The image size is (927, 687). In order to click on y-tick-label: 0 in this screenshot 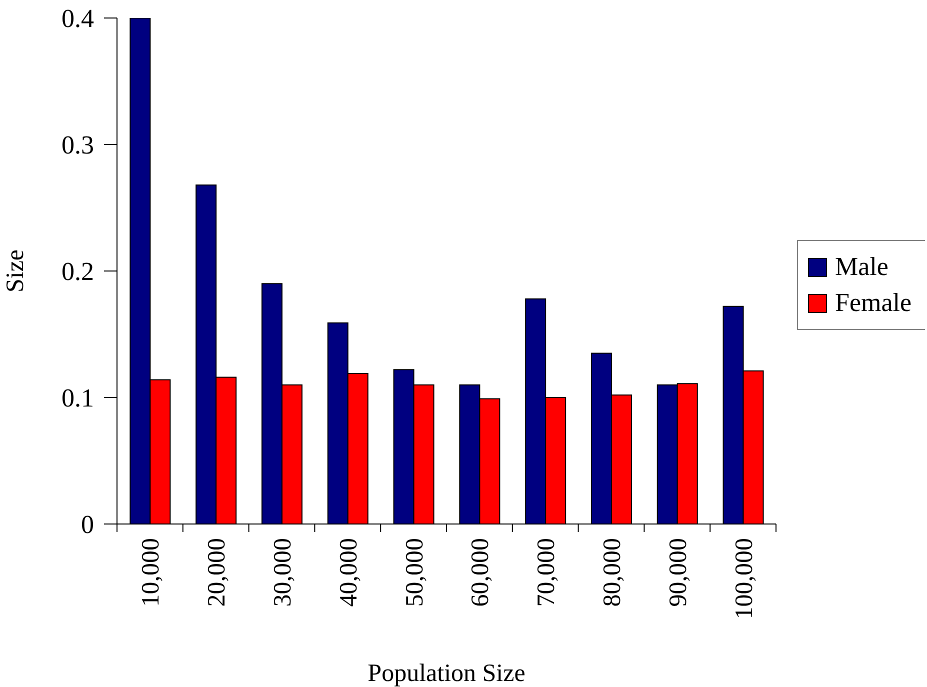, I will do `click(87, 525)`.